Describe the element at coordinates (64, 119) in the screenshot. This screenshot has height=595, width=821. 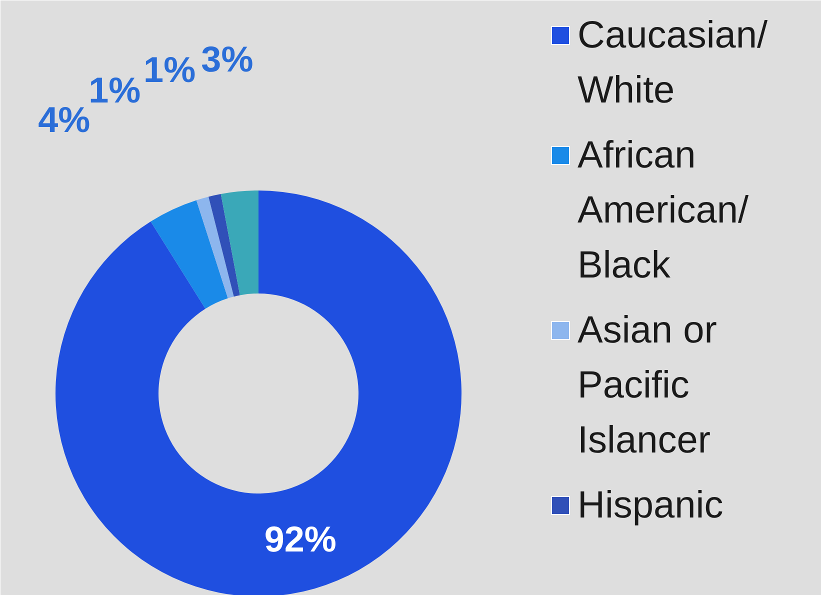
I see `data-label: 4%` at that location.